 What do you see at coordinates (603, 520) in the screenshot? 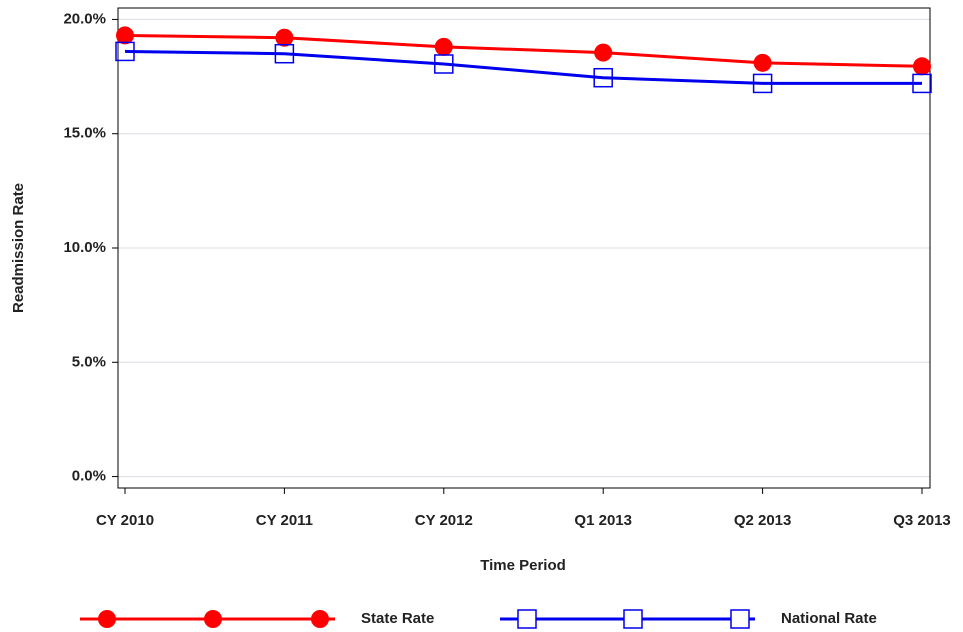
I see `x-tick-label: Q1 2013` at bounding box center [603, 520].